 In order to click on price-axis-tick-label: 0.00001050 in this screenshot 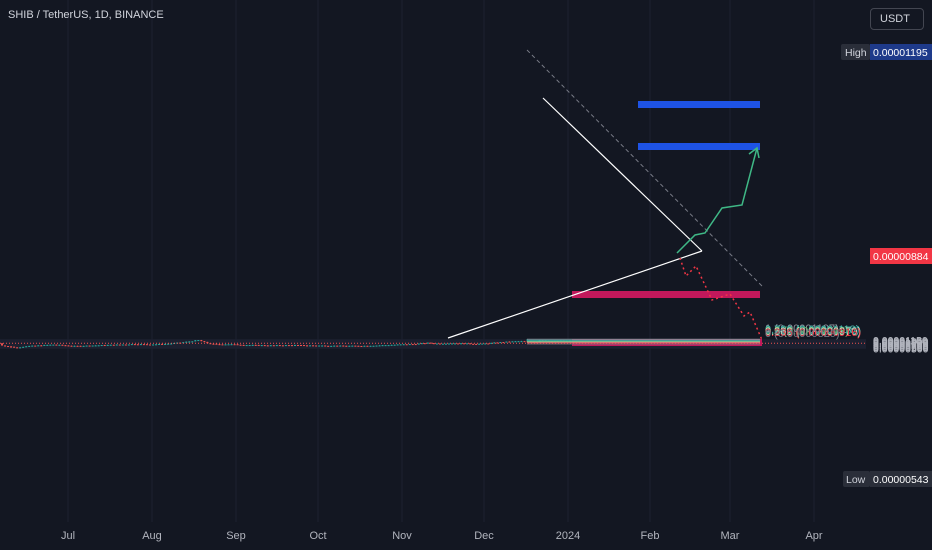, I will do `click(901, 342)`.